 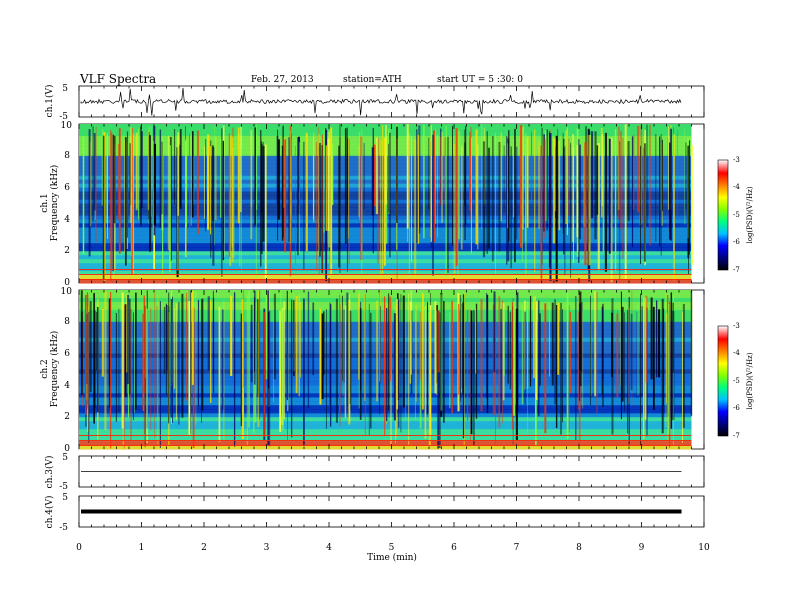 What do you see at coordinates (392, 557) in the screenshot?
I see `x-axis-label: Time (min)` at bounding box center [392, 557].